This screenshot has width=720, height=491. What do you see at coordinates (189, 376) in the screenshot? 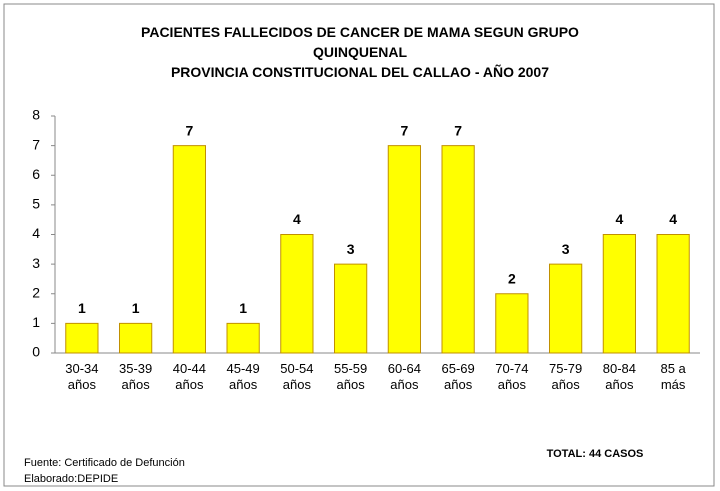
I see `x-tick-label: 40-44 años` at bounding box center [189, 376].